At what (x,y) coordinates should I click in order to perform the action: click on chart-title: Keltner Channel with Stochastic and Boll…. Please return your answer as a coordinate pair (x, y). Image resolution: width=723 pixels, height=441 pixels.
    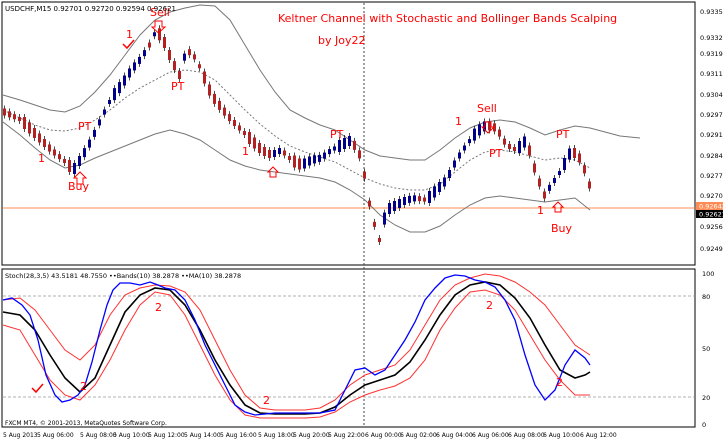
    Looking at the image, I should click on (447, 18).